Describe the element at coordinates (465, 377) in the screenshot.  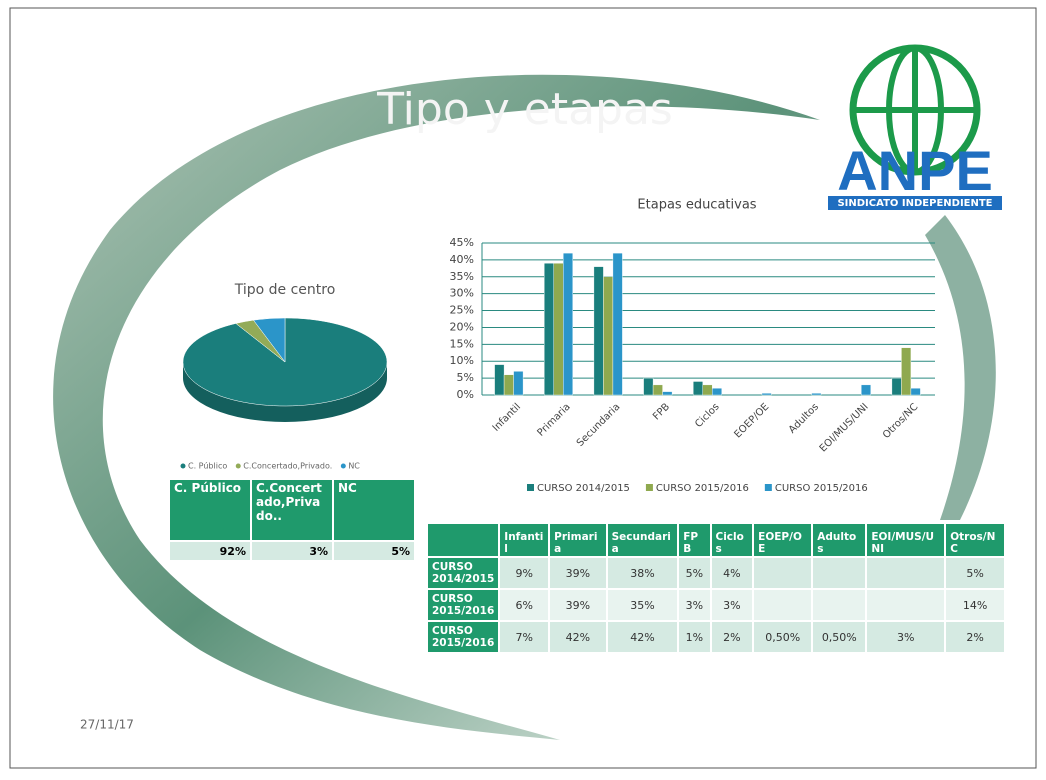
I see `y-tick-label: 5%` at that location.